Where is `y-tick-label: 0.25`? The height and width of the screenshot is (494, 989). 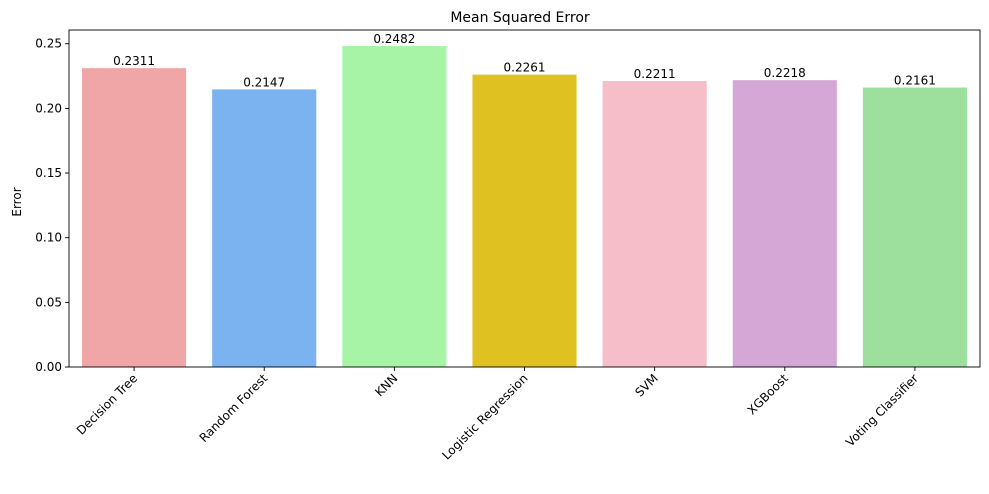
y-tick-label: 0.25 is located at coordinates (48, 44).